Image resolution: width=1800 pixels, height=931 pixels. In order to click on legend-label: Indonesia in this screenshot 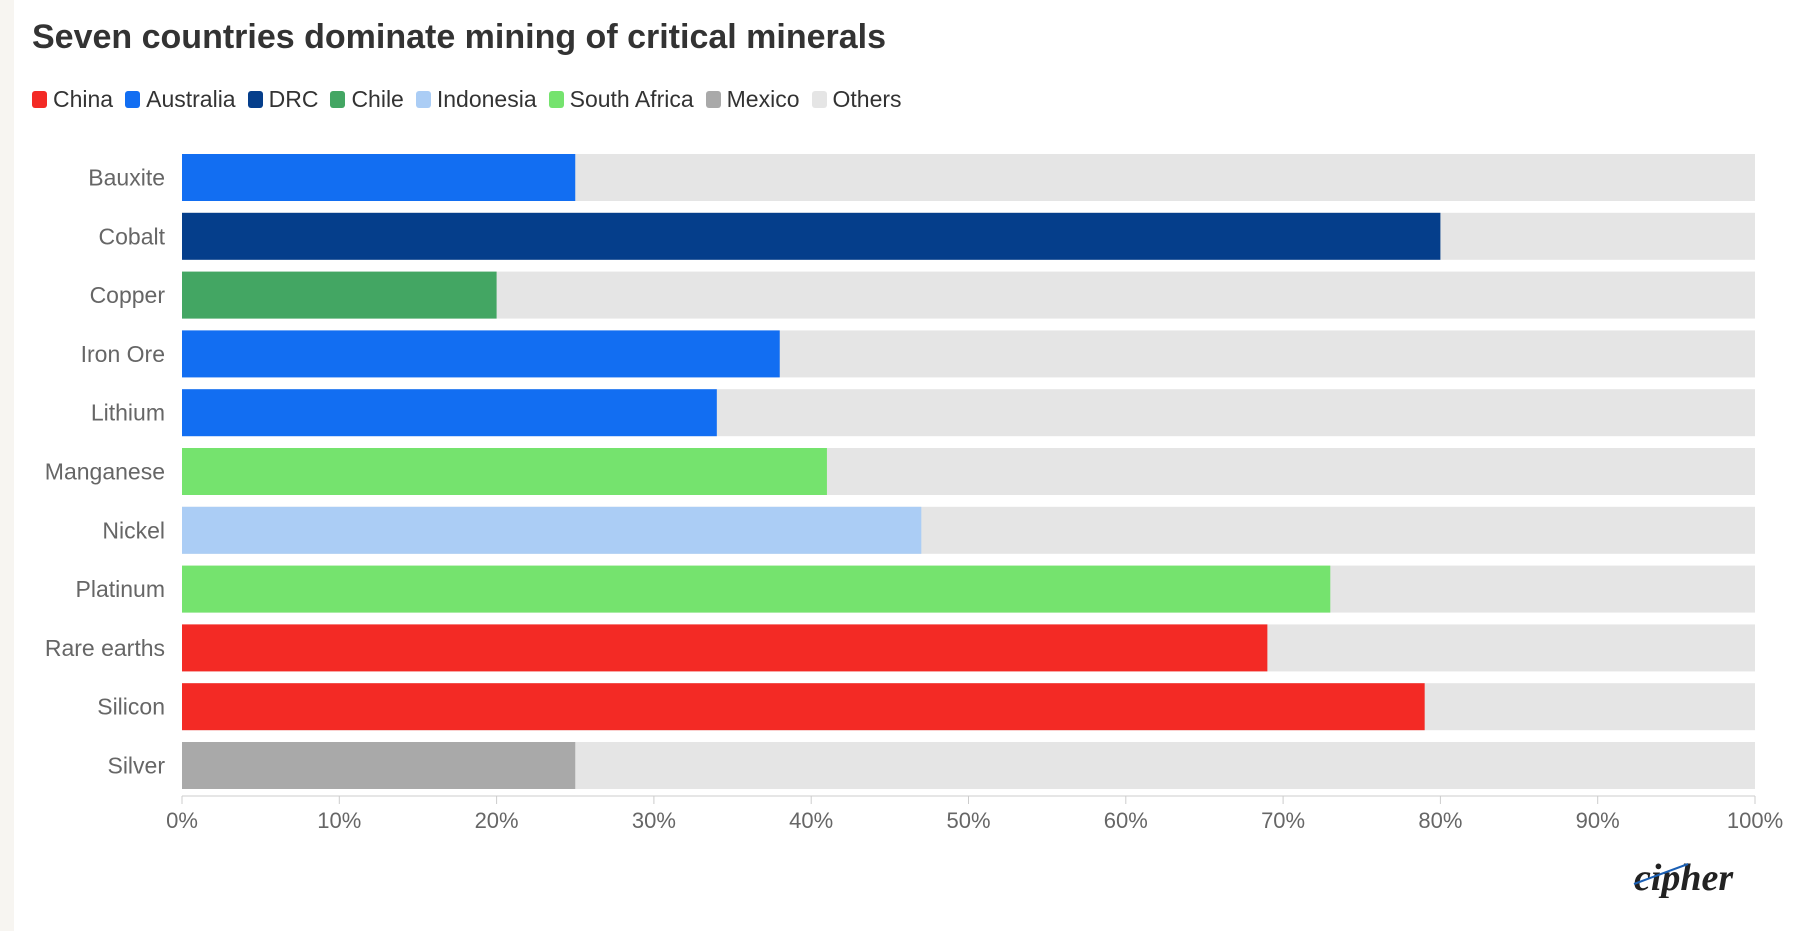, I will do `click(486, 98)`.